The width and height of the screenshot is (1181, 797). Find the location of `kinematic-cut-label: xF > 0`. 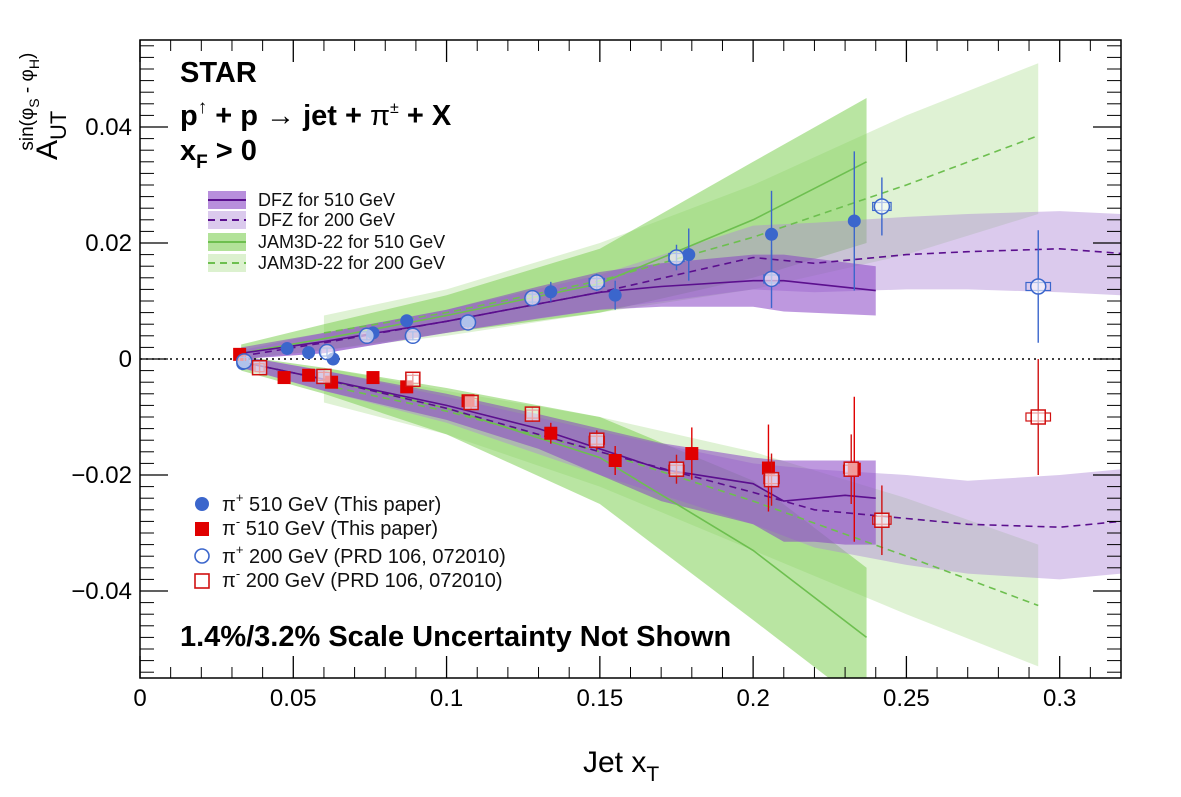

kinematic-cut-label: xF > 0 is located at coordinates (218, 154).